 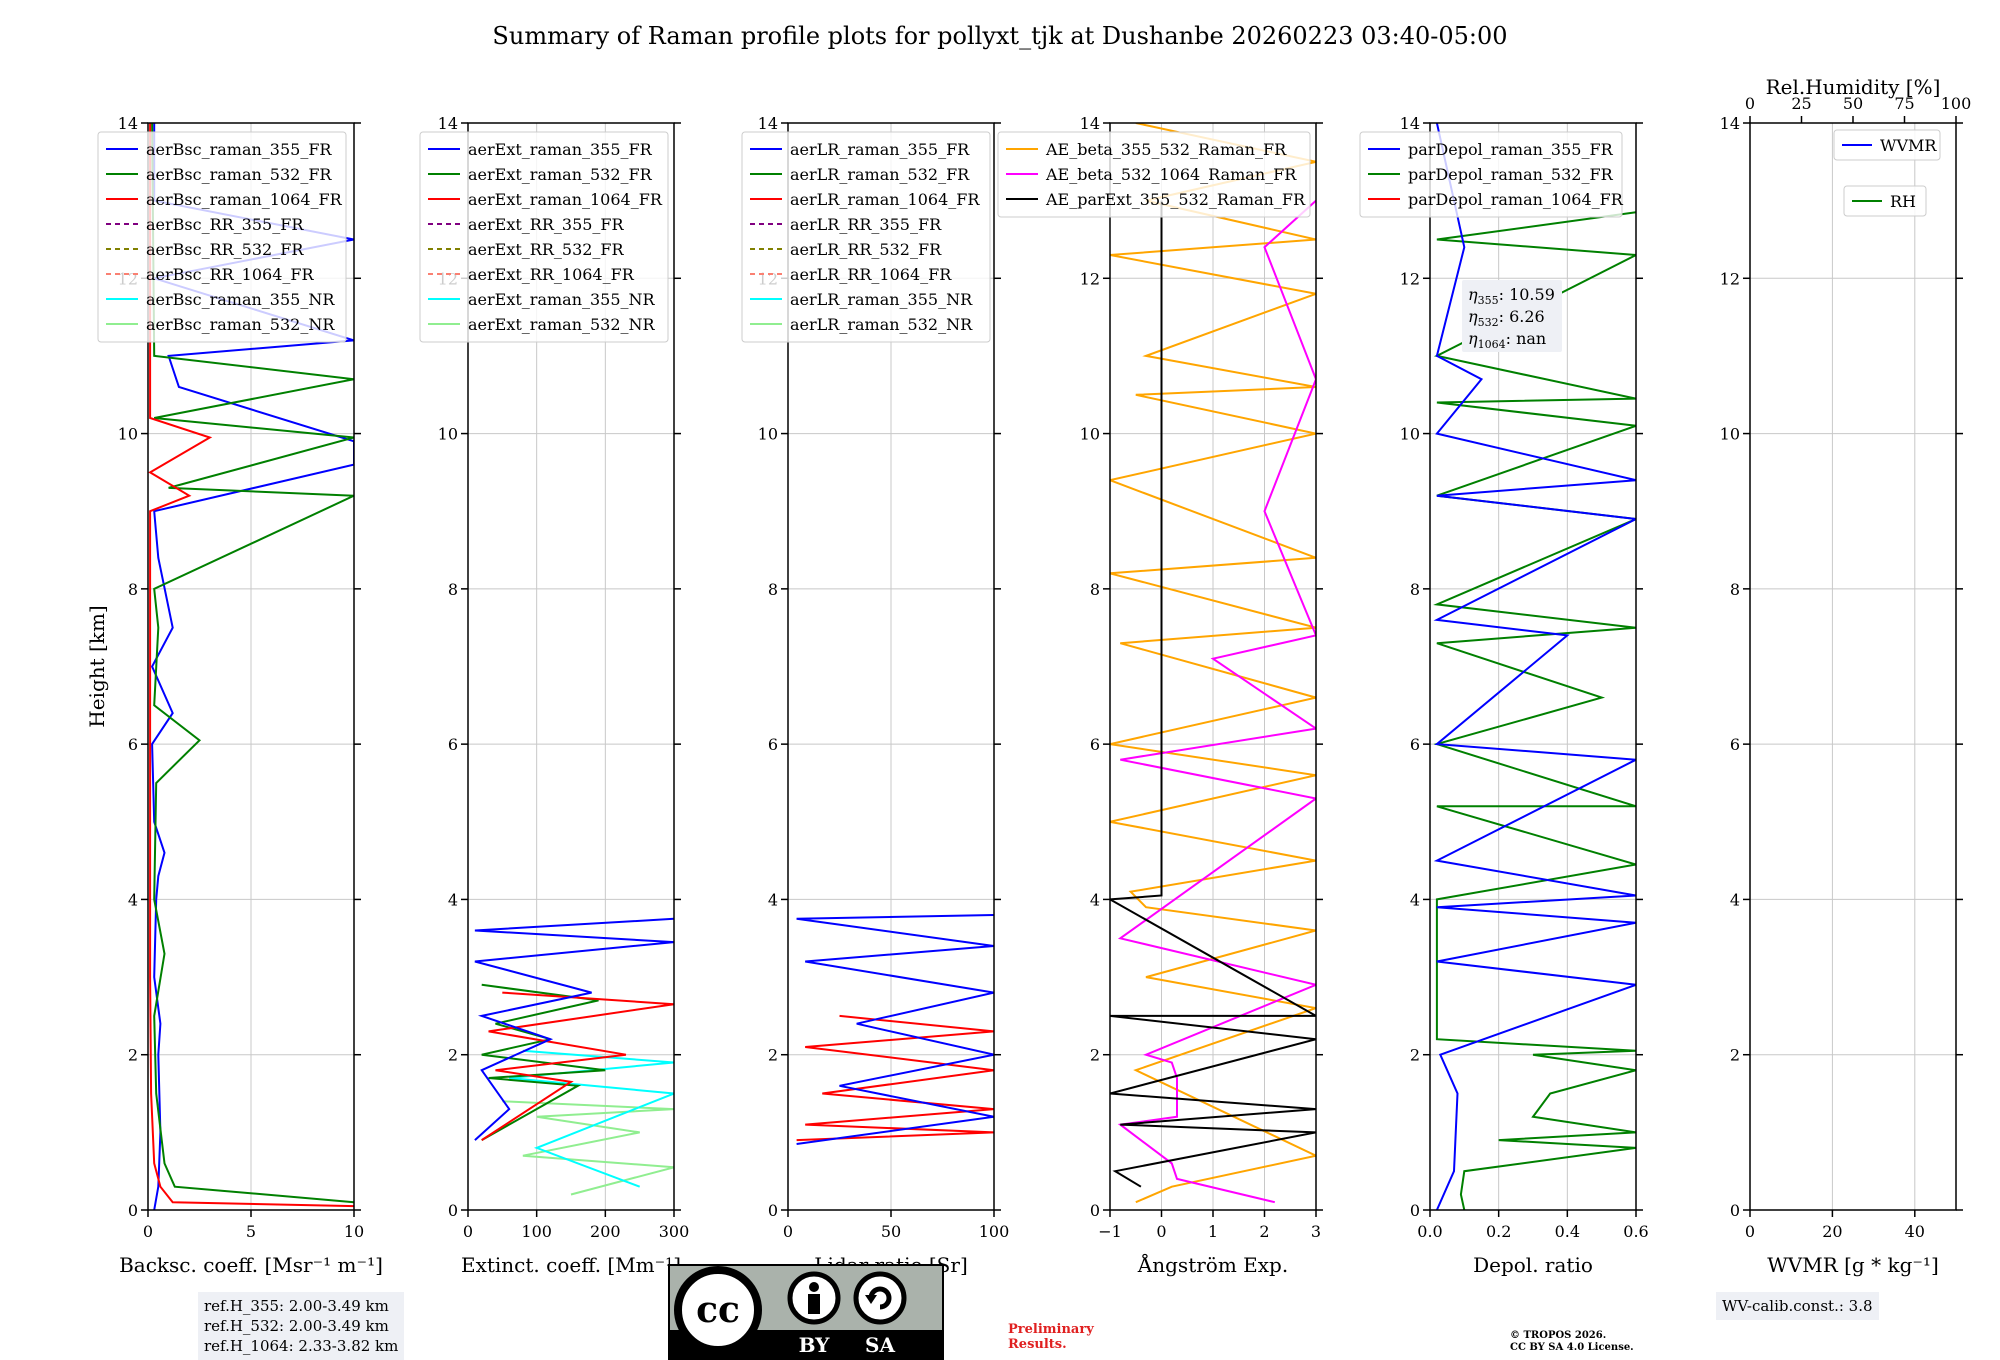 What do you see at coordinates (1516, 199) in the screenshot?
I see `legend-label: parDepol_raman_1064_FR` at bounding box center [1516, 199].